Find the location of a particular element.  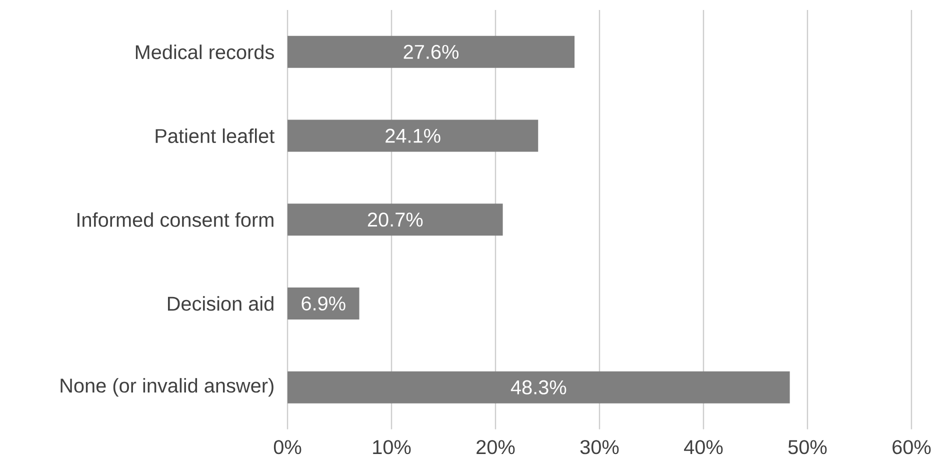

y-tick-label: None (or invalid answer) is located at coordinates (167, 387).